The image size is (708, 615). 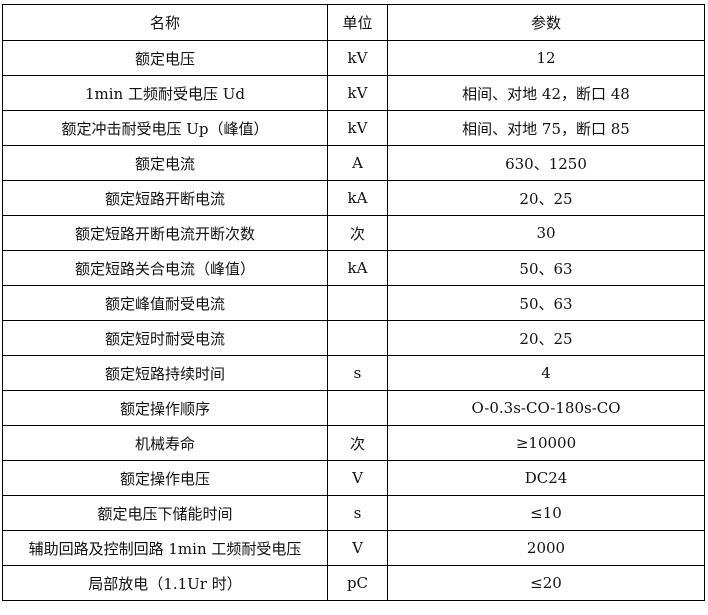 I want to click on table-row: 额定电压下储能时间 s ≤10, so click(x=353, y=513).